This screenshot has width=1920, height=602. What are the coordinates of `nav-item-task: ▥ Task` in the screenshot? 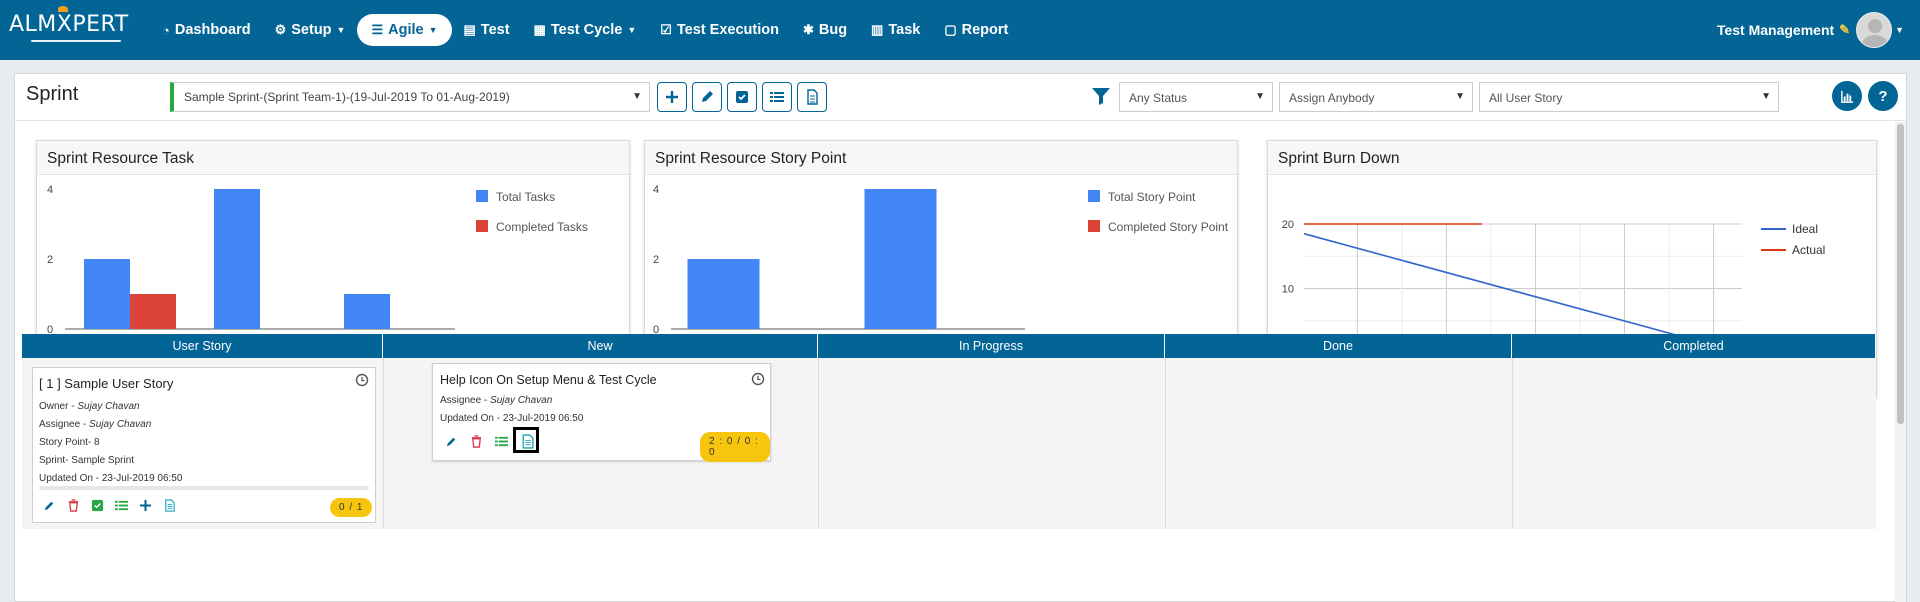 It's located at (895, 30).